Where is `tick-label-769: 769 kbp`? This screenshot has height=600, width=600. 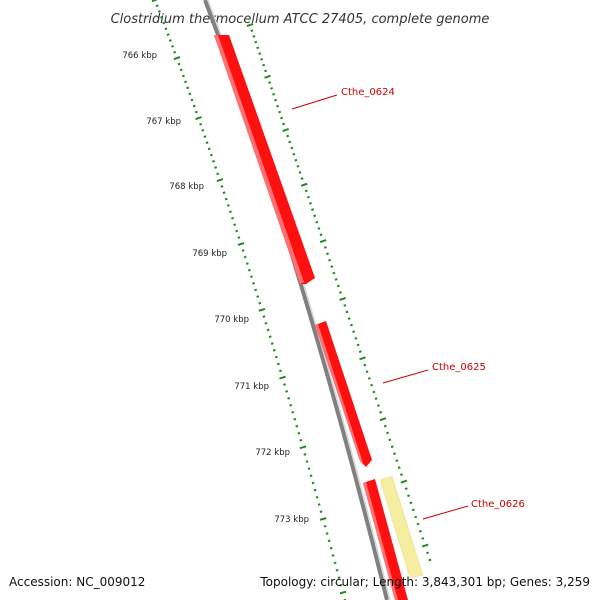 tick-label-769: 769 kbp is located at coordinates (209, 254).